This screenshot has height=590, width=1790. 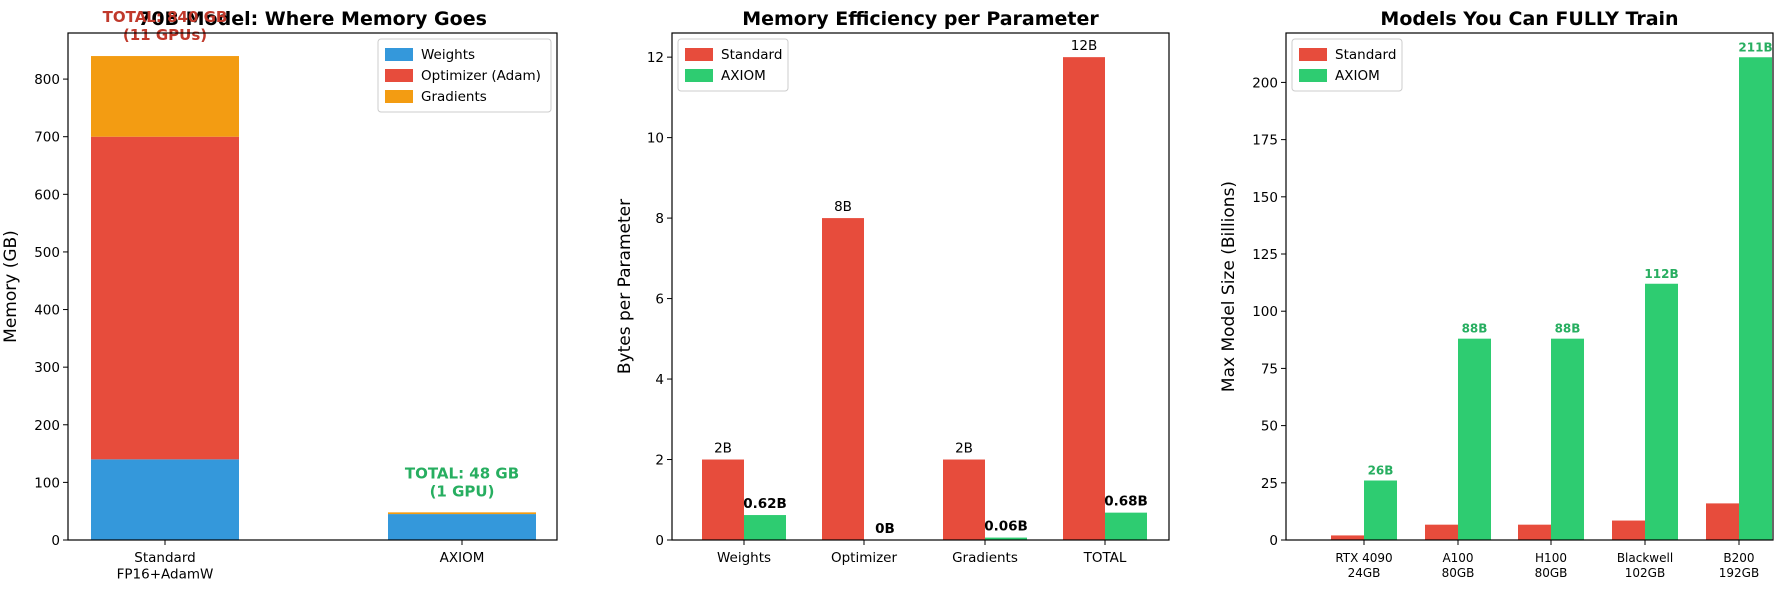 I want to click on bar-optimizer-adam-standard, so click(x=165, y=298).